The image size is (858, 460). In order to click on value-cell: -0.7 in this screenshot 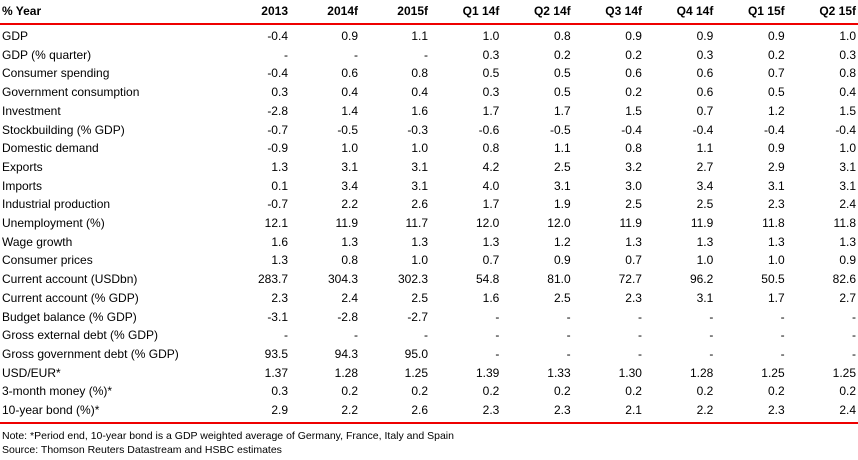, I will do `click(277, 204)`.